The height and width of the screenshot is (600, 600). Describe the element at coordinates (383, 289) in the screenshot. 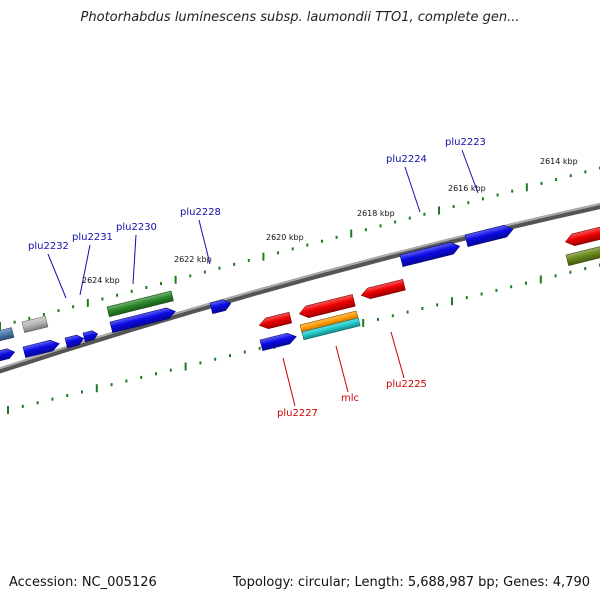

I see `gene-plu2225` at that location.